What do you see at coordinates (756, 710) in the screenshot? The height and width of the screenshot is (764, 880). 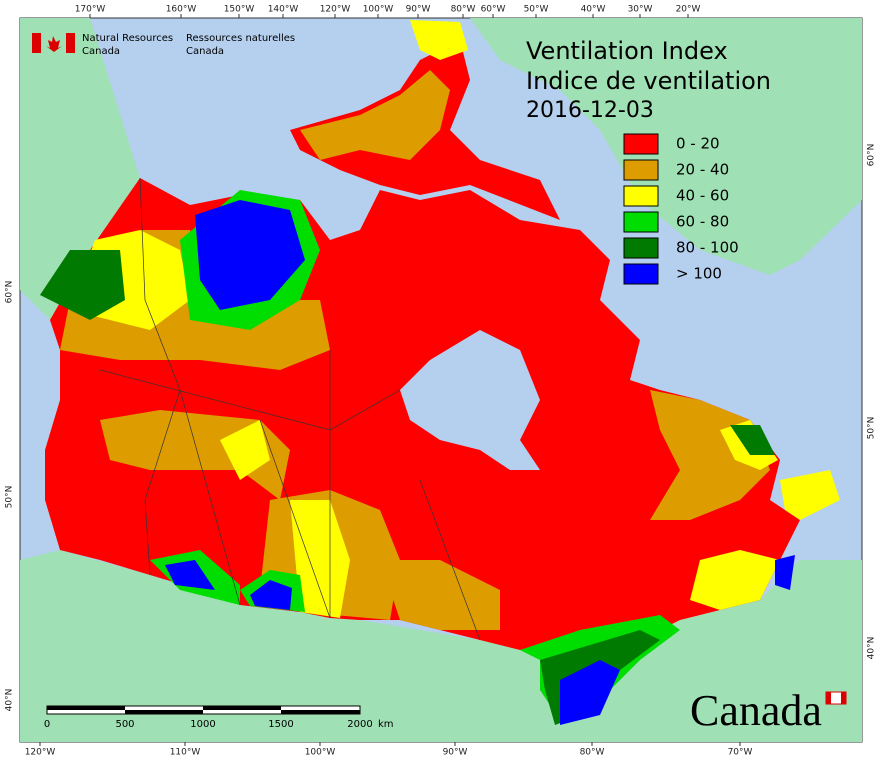 I see `wordmark: Canada` at bounding box center [756, 710].